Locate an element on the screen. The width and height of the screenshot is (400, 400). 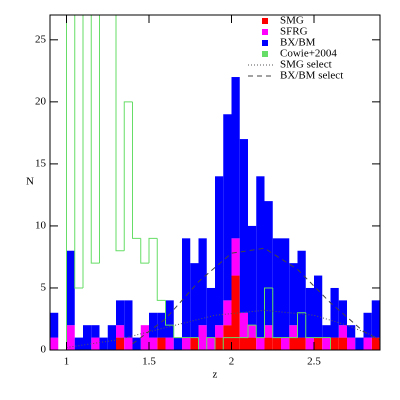
legend-label: SFRG is located at coordinates (294, 32).